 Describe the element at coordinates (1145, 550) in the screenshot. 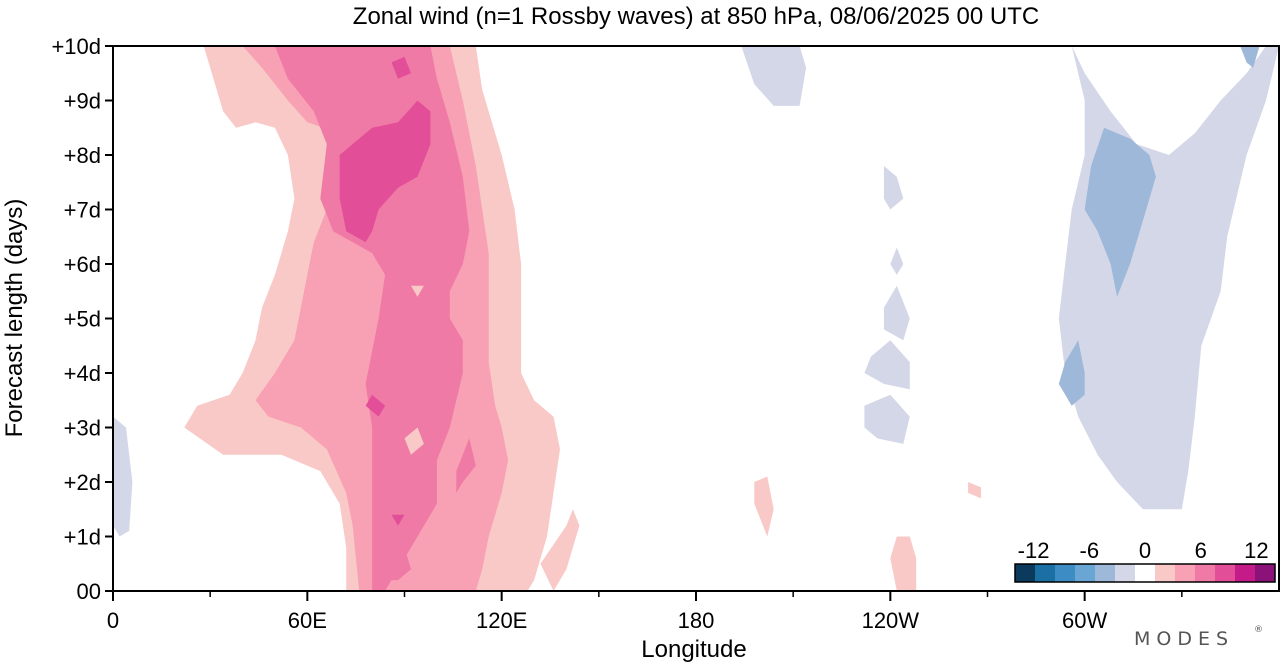

I see `colorbar-tick-label: 0` at that location.